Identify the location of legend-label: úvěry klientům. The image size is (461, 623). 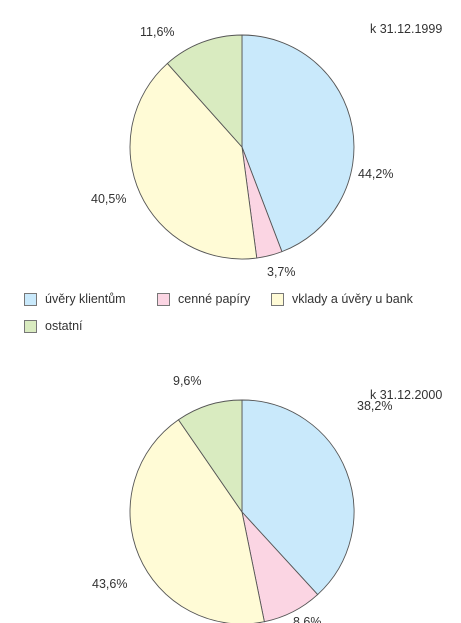
(85, 299).